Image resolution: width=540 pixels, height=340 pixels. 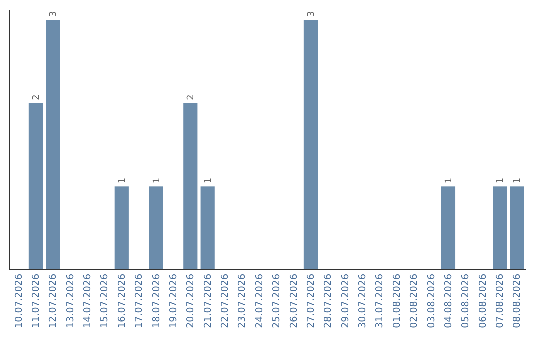 What do you see at coordinates (174, 301) in the screenshot?
I see `x-tick-label: 19.07.2026` at bounding box center [174, 301].